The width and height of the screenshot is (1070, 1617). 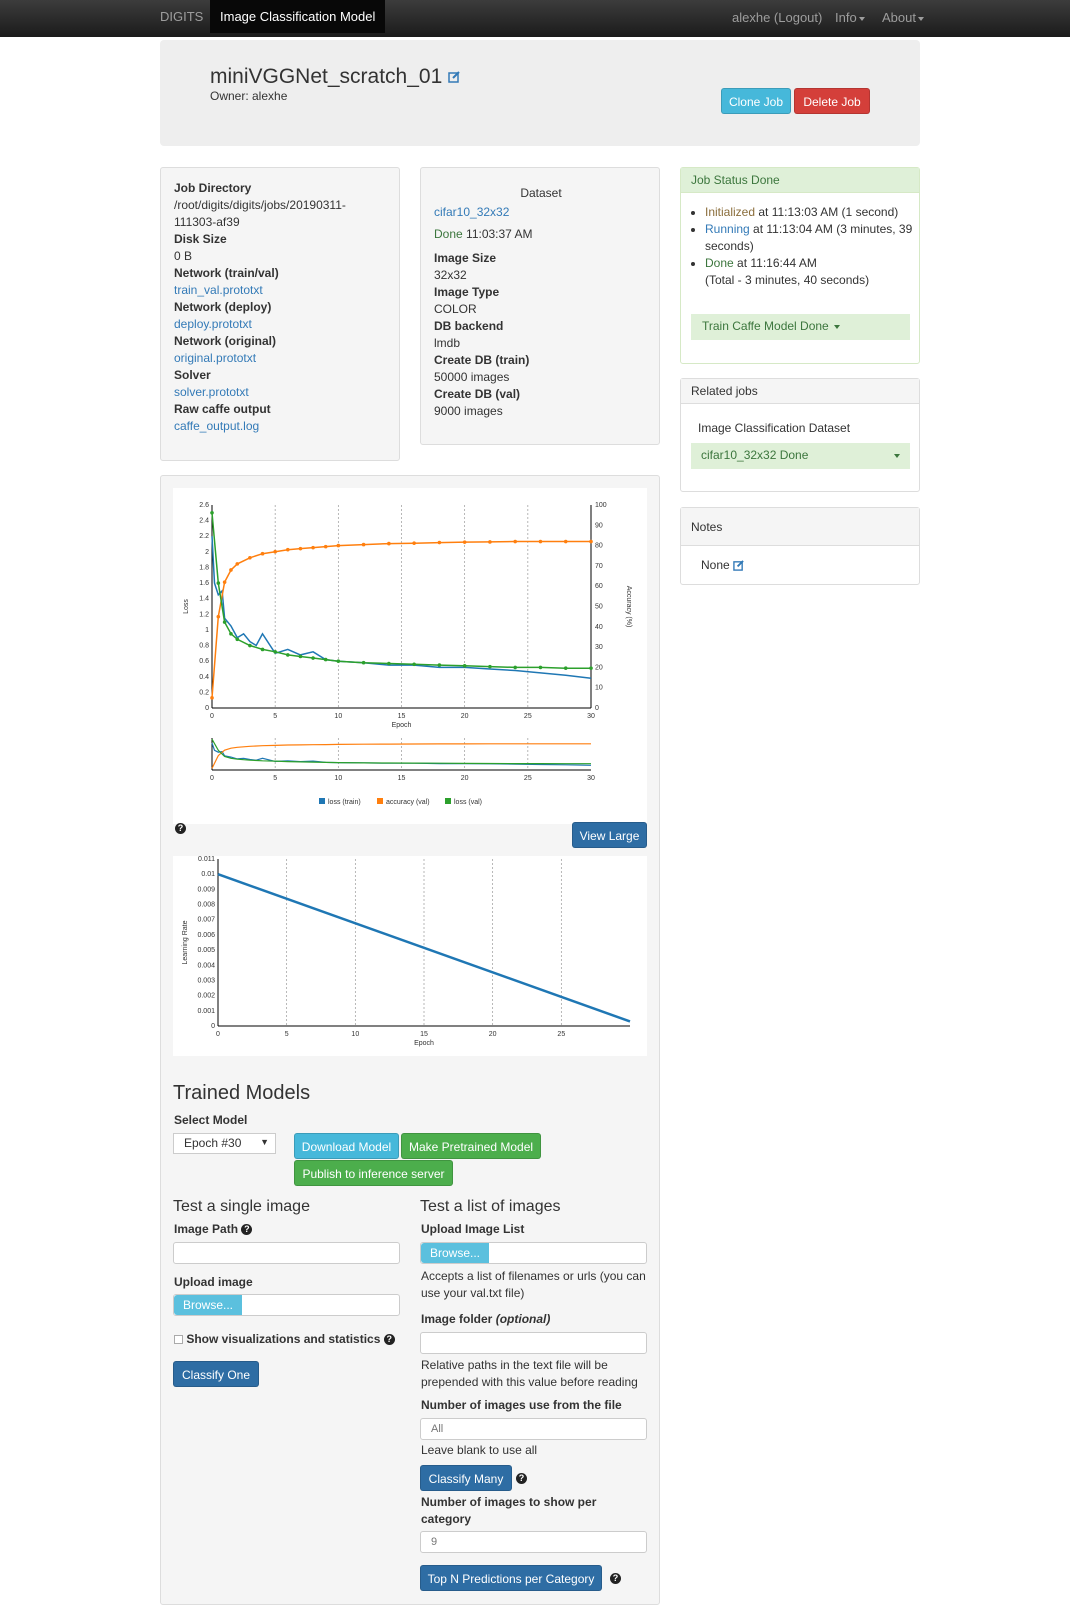 I want to click on image-type-value: COLOR, so click(x=455, y=309).